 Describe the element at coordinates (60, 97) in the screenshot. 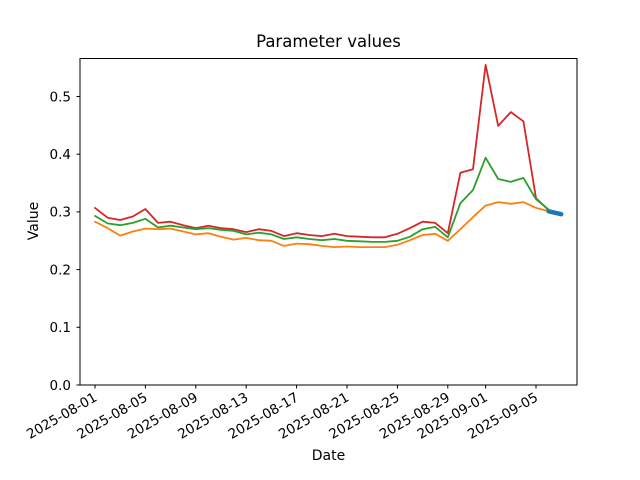

I see `y-tick-label: 0.5` at that location.